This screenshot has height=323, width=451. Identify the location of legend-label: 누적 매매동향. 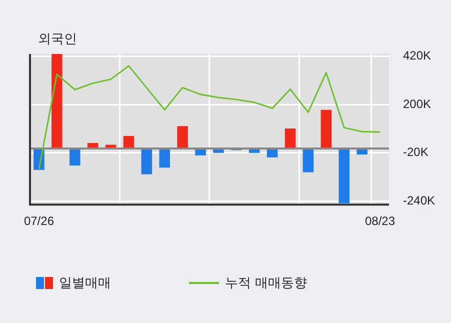
(266, 283).